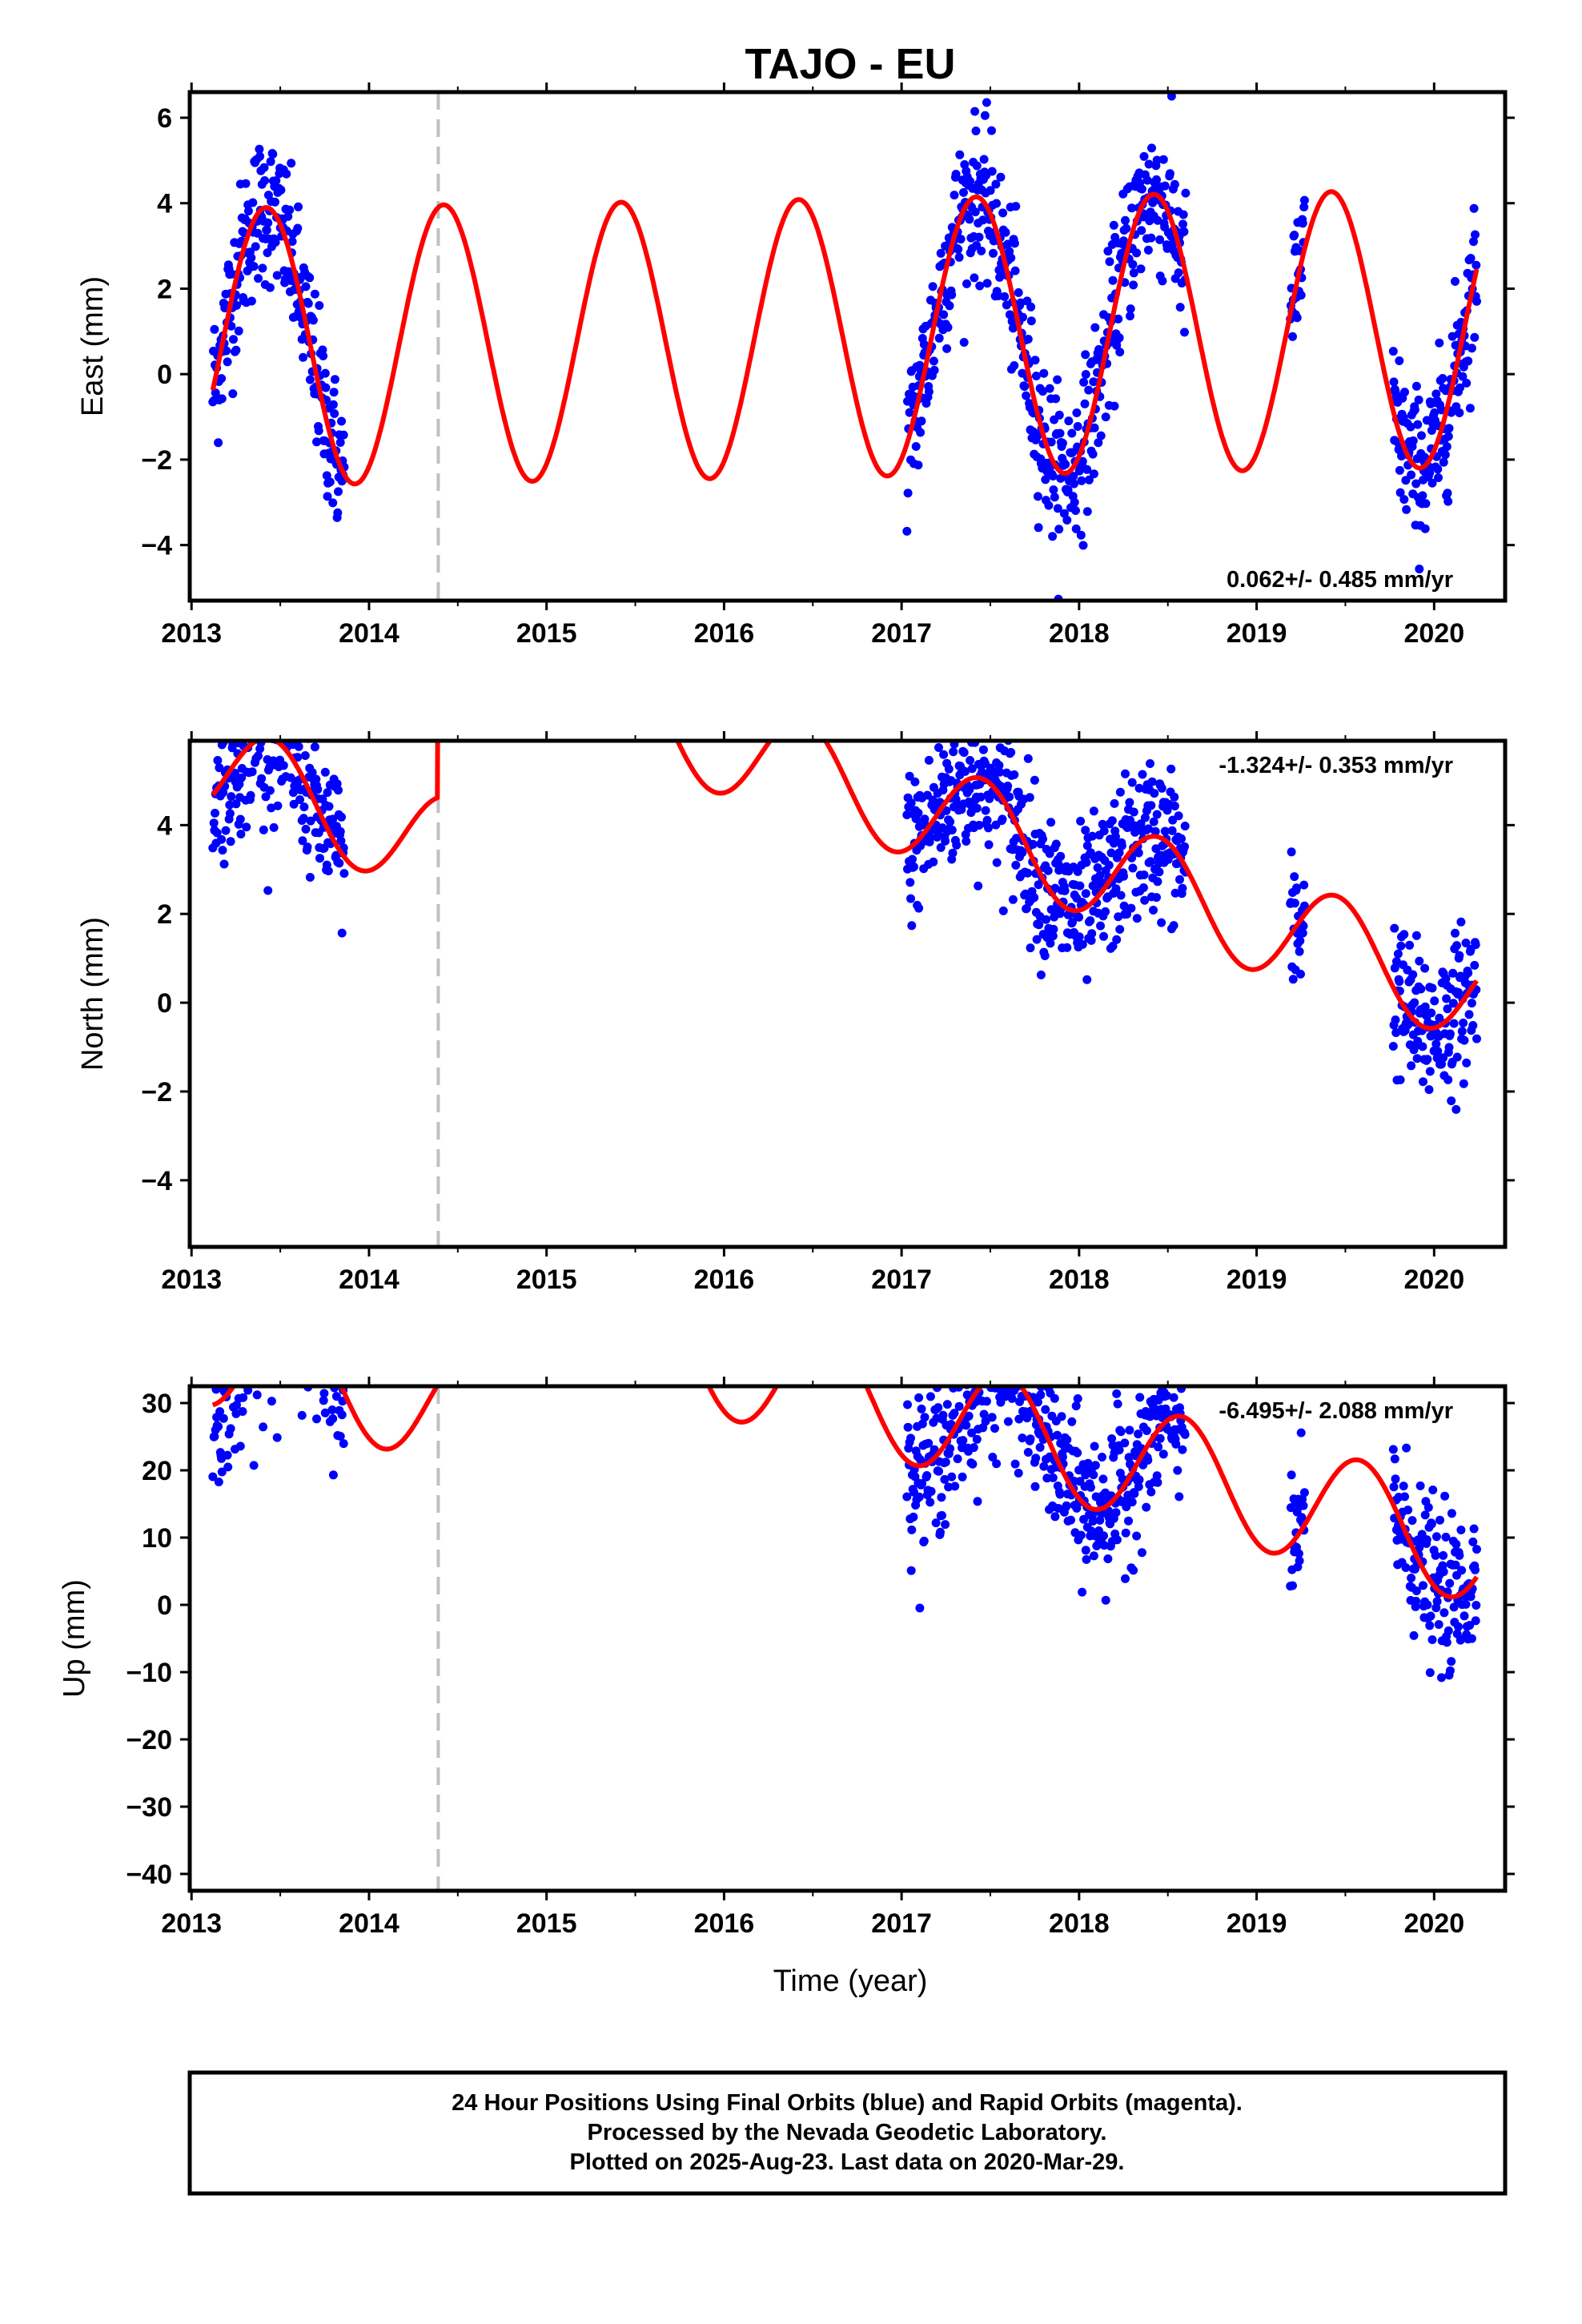 The width and height of the screenshot is (1582, 2324). I want to click on x-tick-label: 2017, so click(902, 633).